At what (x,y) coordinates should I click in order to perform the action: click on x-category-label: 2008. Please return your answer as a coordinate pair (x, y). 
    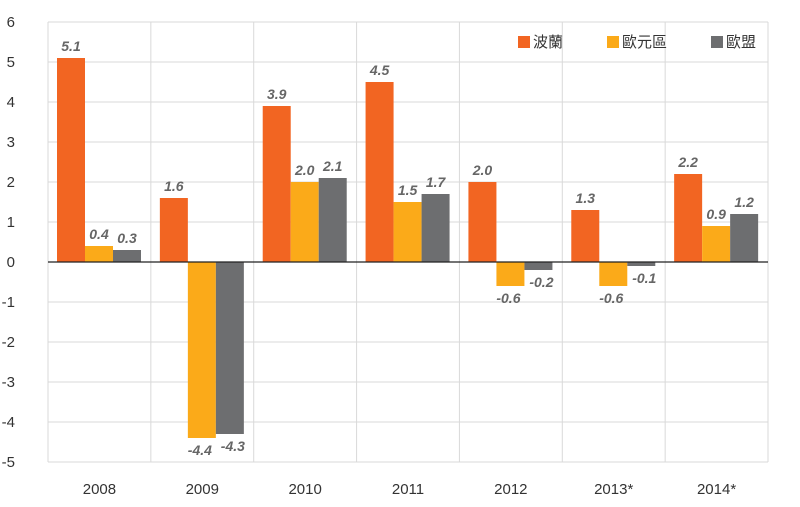
    Looking at the image, I should click on (99, 489).